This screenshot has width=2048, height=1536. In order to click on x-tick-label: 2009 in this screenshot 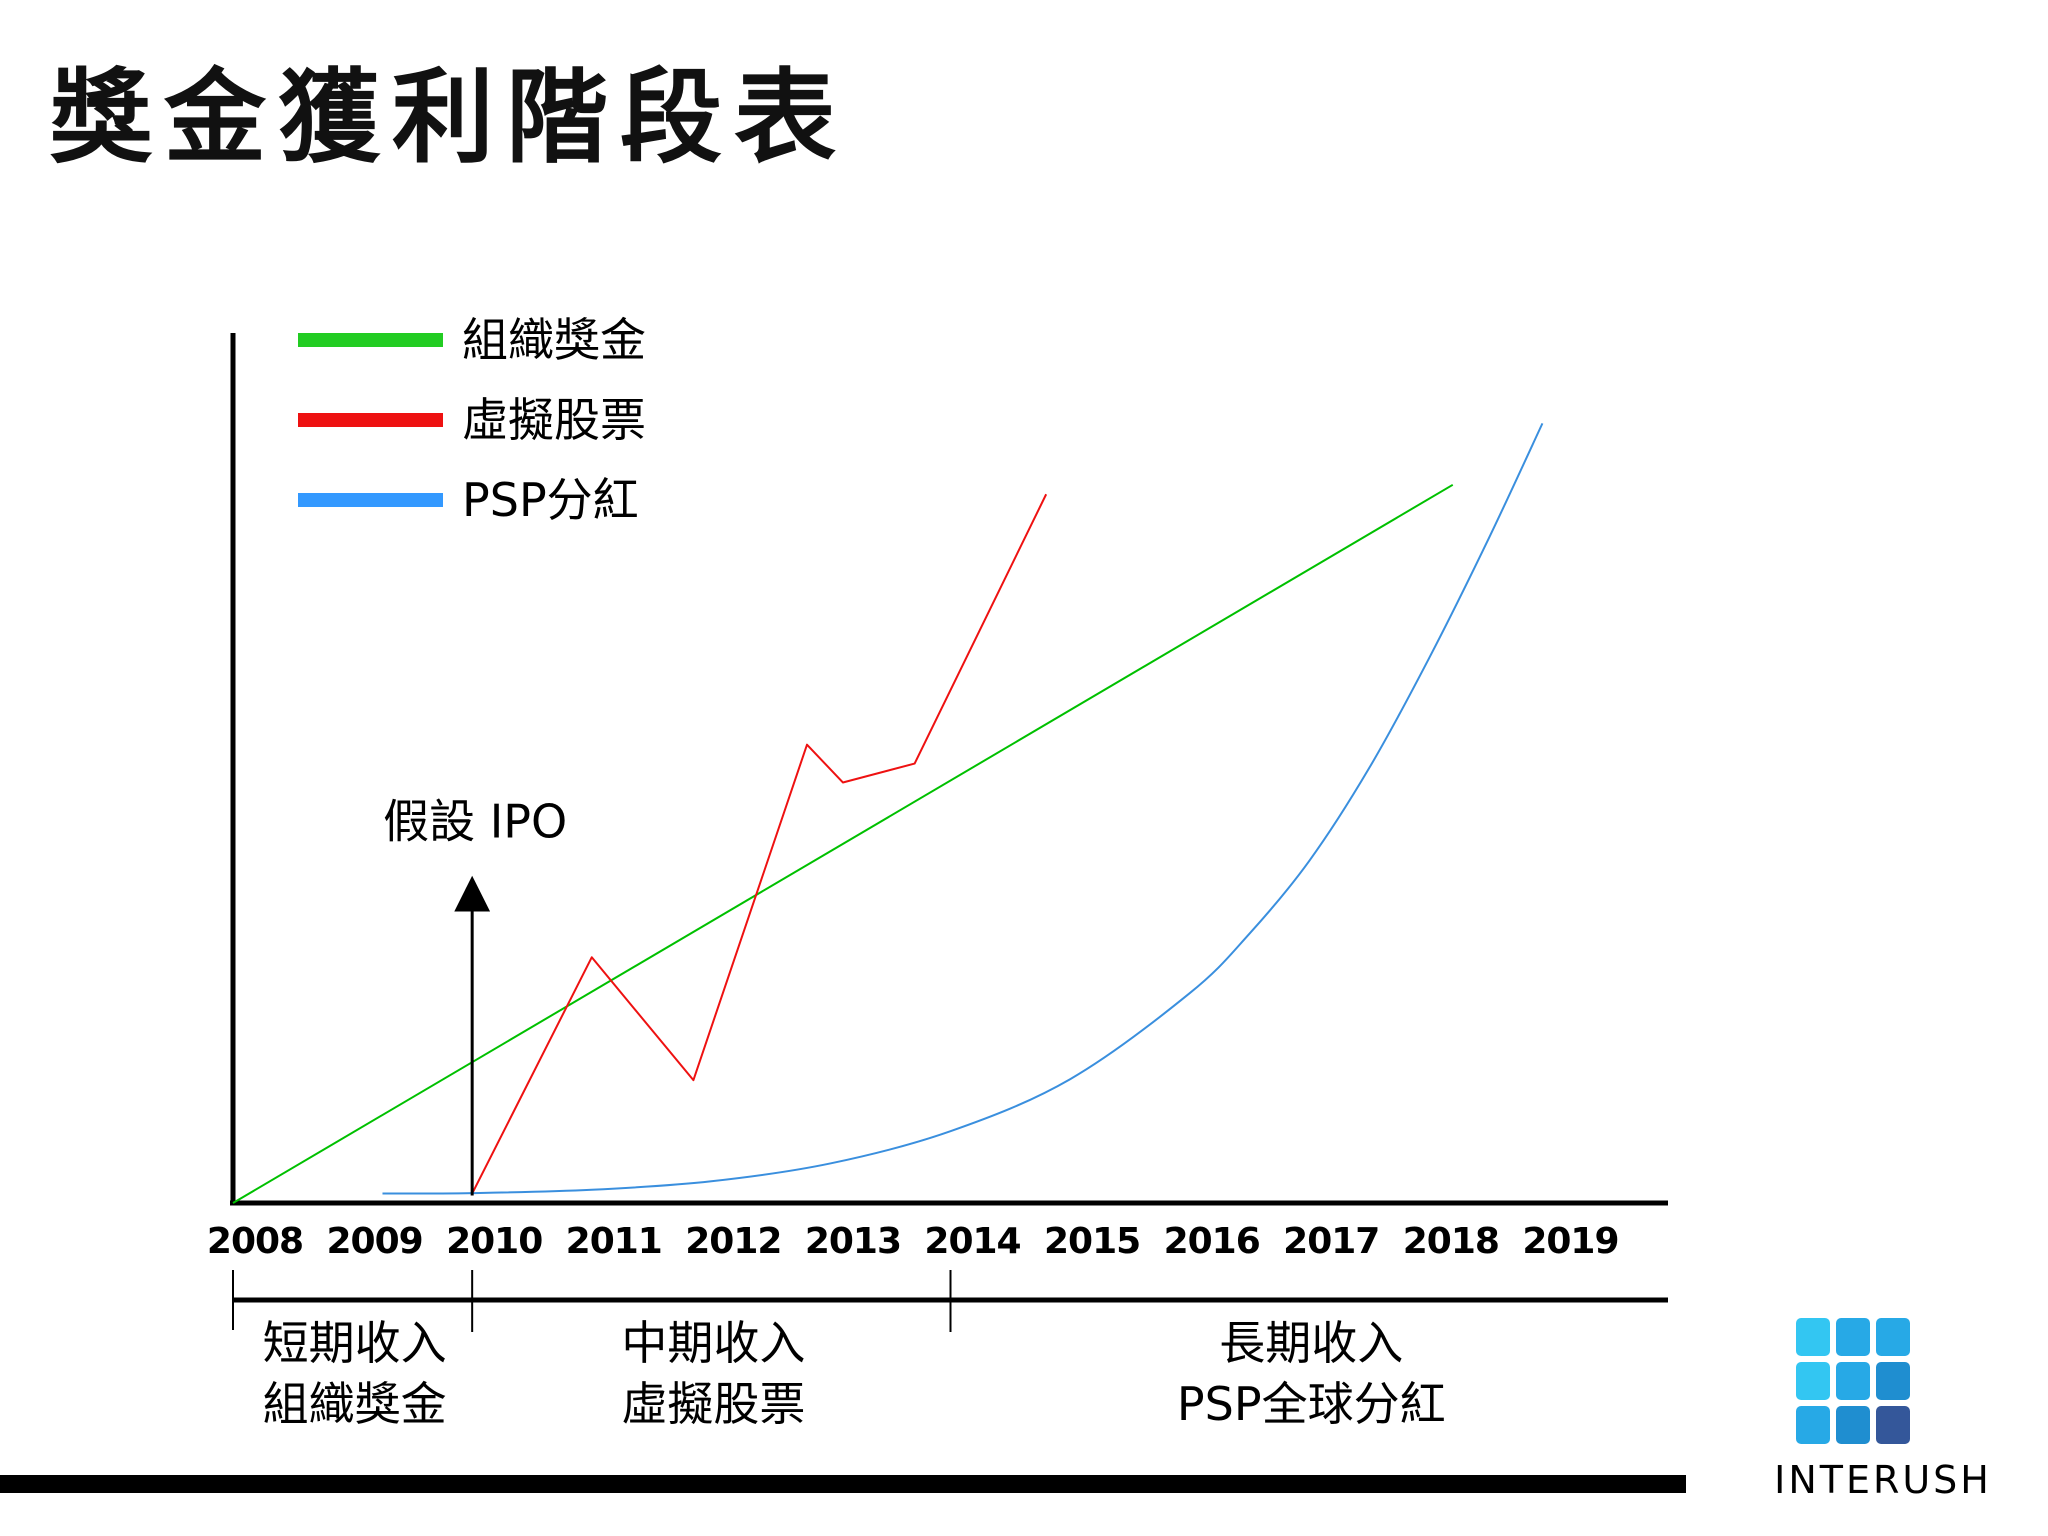, I will do `click(374, 1241)`.